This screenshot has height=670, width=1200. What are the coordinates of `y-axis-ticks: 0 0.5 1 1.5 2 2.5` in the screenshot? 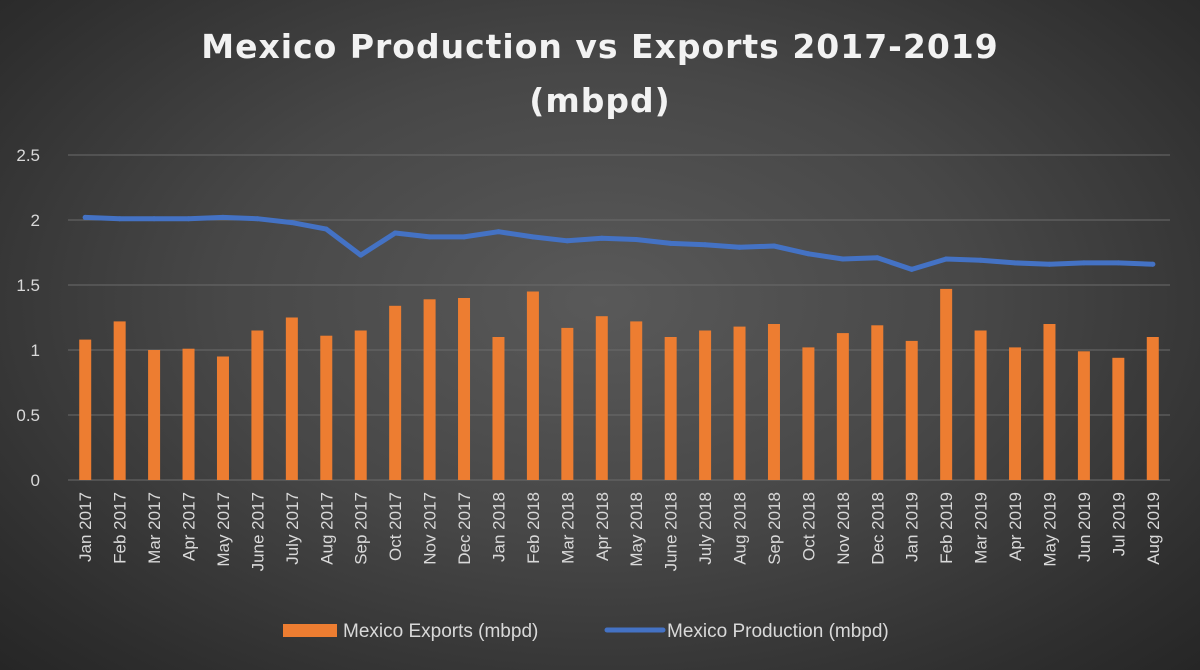 It's located at (28, 318).